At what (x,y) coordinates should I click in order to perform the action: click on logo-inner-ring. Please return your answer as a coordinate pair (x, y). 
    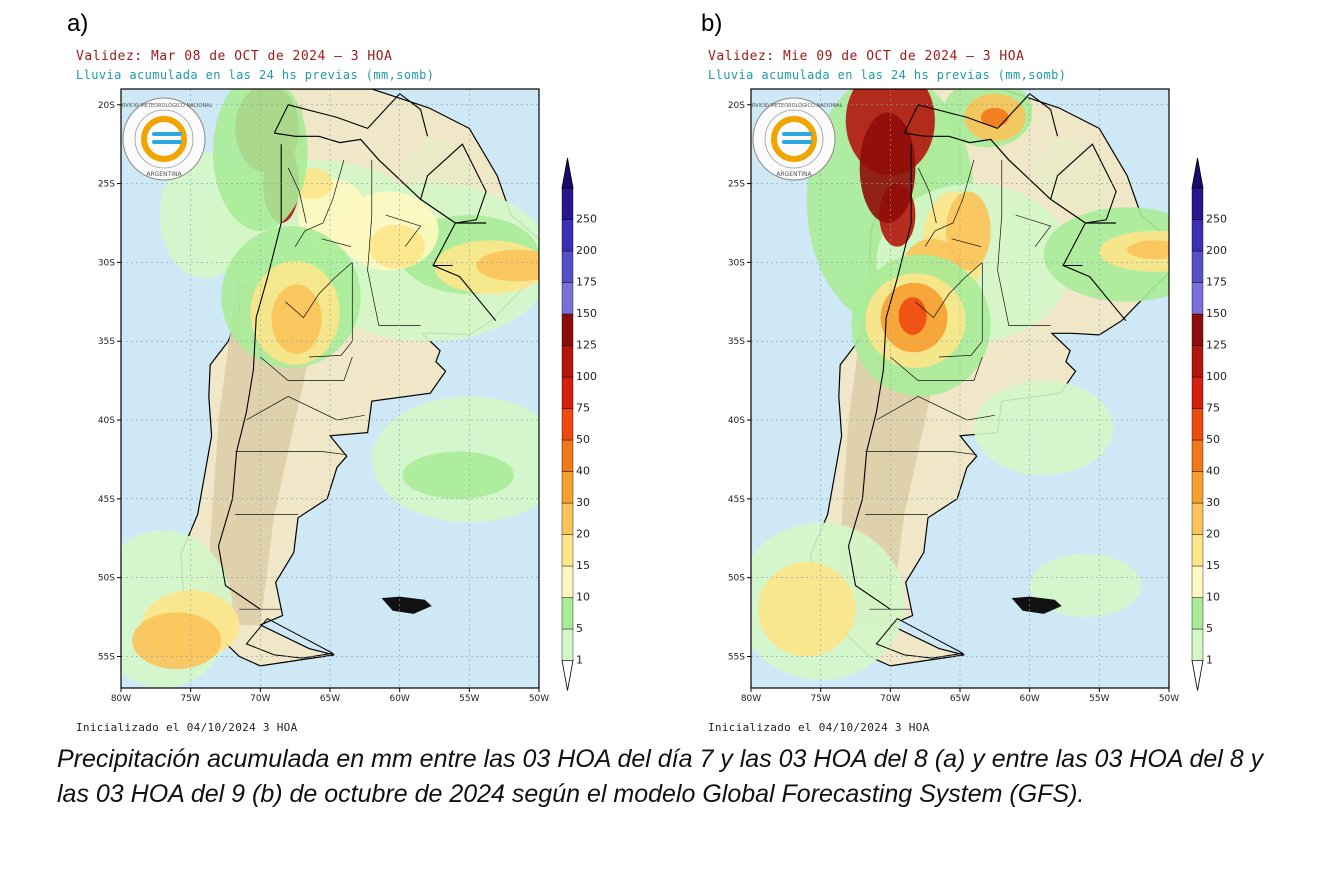
    Looking at the image, I should click on (164, 139).